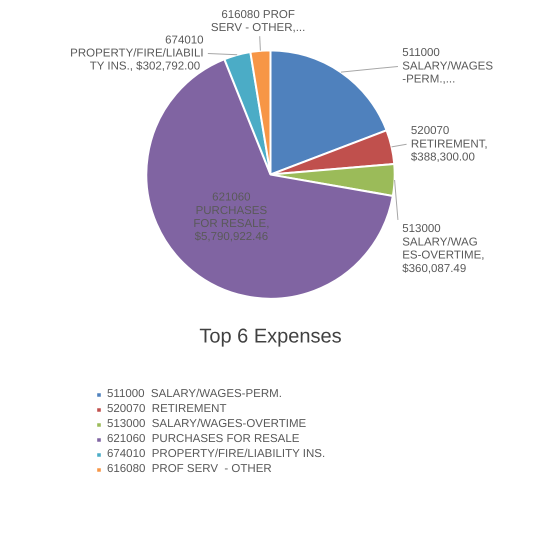  Describe the element at coordinates (167, 409) in the screenshot. I see `legend-label: 520070 RETIREMENT` at that location.